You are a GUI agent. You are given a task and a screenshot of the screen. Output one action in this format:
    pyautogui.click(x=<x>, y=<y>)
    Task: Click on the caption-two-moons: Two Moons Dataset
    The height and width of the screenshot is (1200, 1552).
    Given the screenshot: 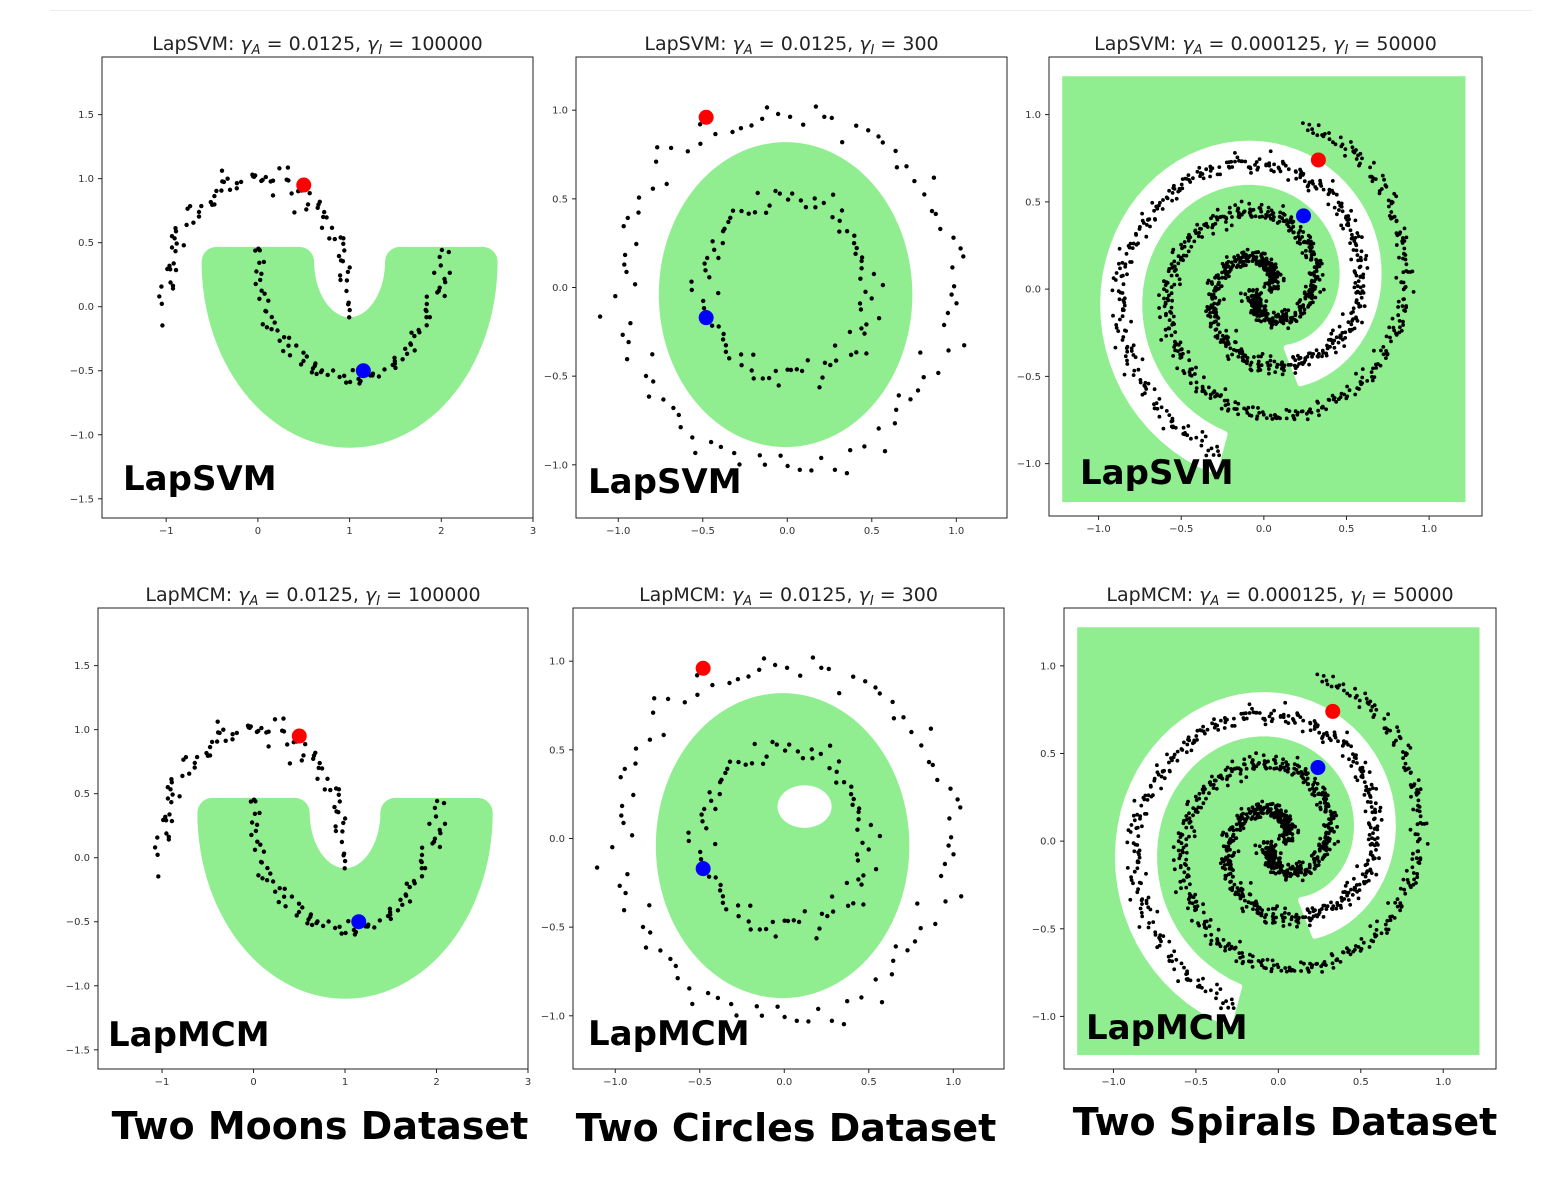 What is the action you would take?
    pyautogui.click(x=320, y=1126)
    